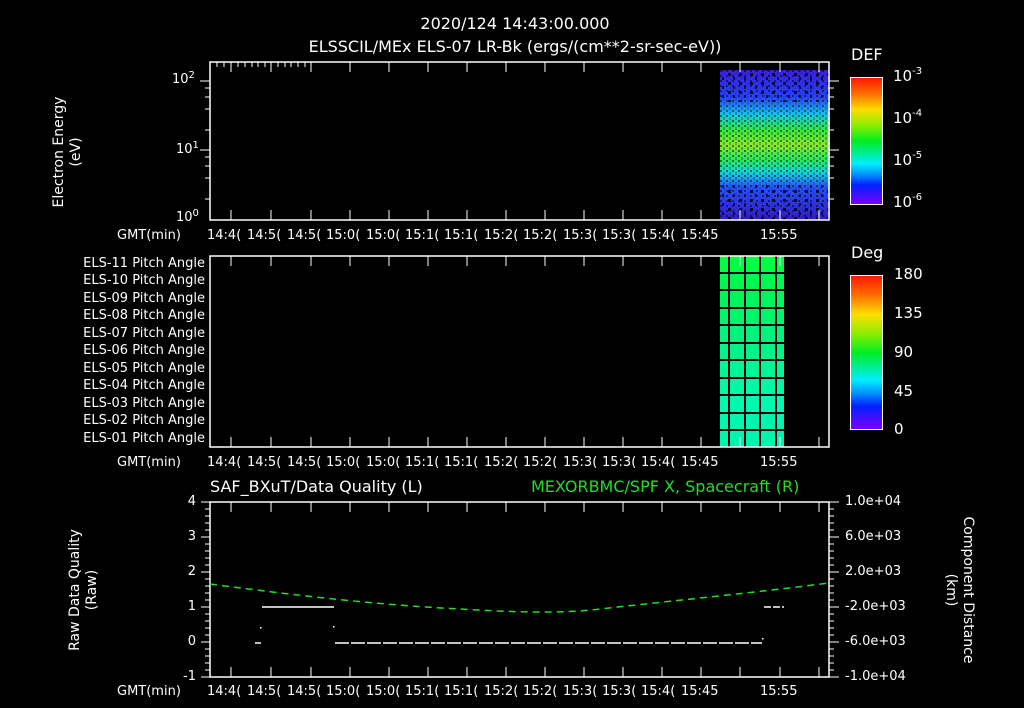 The image size is (1024, 708). What do you see at coordinates (191, 606) in the screenshot?
I see `ytick: 1` at bounding box center [191, 606].